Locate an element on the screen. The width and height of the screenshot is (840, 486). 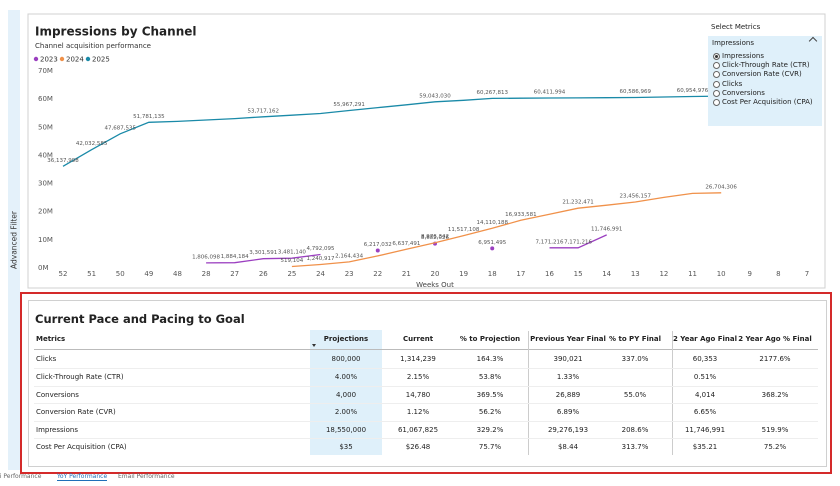
slicer-option: Conversion Rate (CVR) is located at coordinates (762, 74).